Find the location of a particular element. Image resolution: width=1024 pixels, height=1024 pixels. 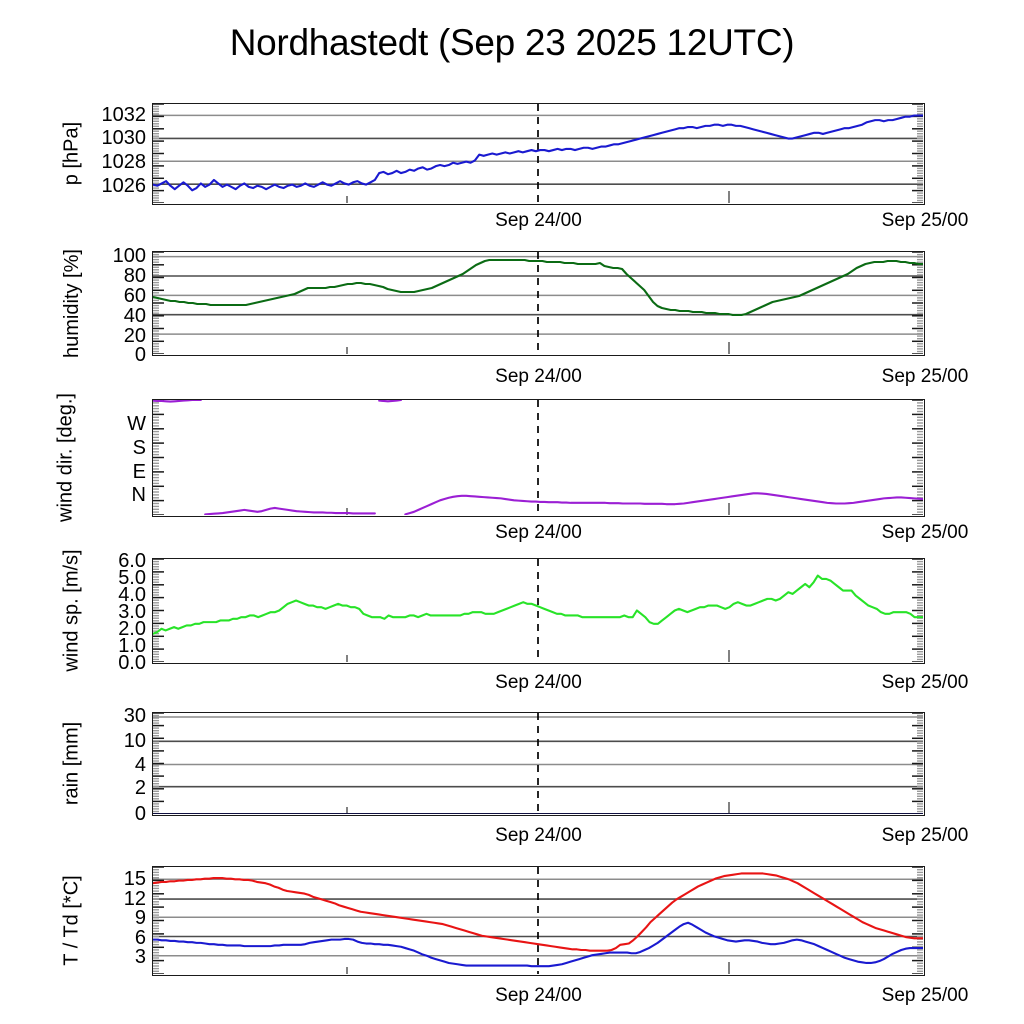

y-tick-windspeed-2: 4.0 is located at coordinates (132, 595).